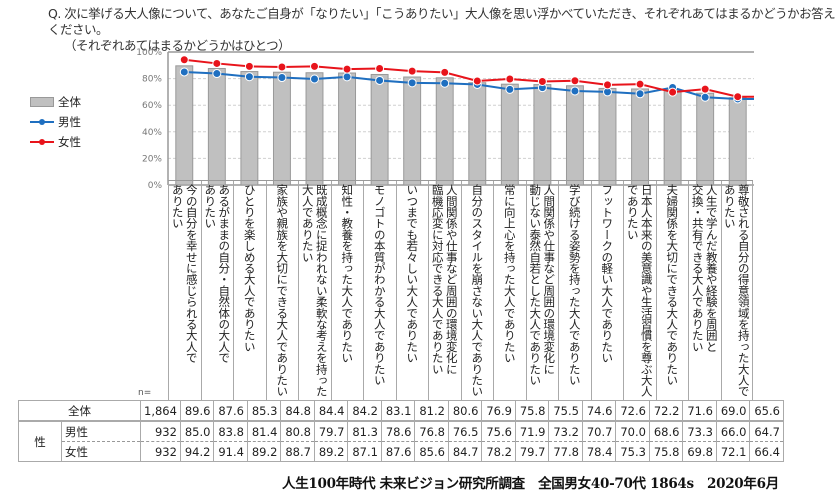 This screenshot has height=500, width=840. Describe the element at coordinates (766, 411) in the screenshot. I see `table-cell: 65.6` at that location.